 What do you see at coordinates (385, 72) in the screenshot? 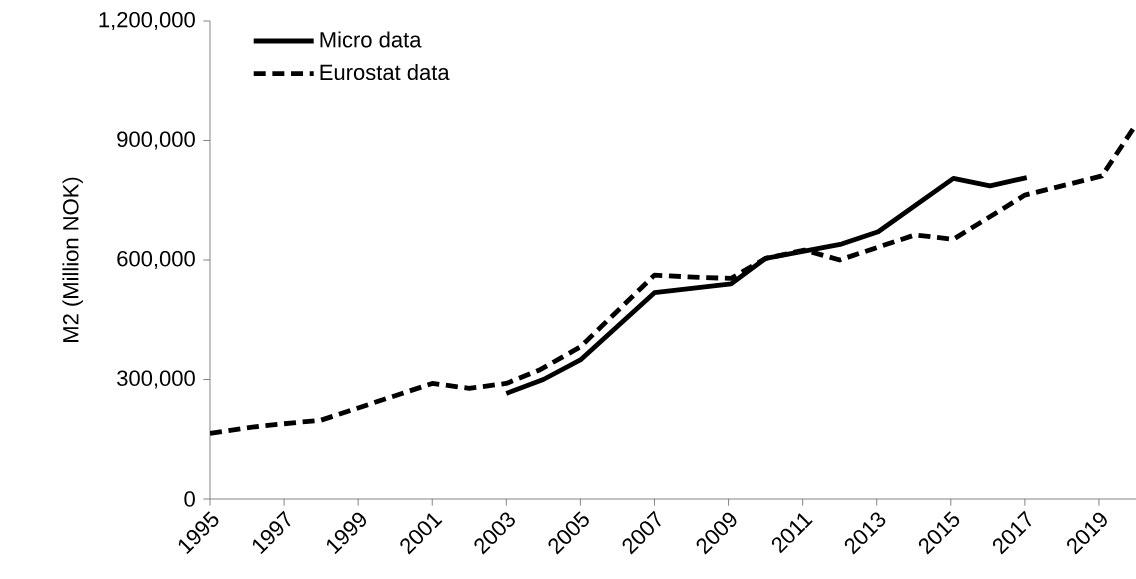
I see `legend-label: Eurostat data` at bounding box center [385, 72].